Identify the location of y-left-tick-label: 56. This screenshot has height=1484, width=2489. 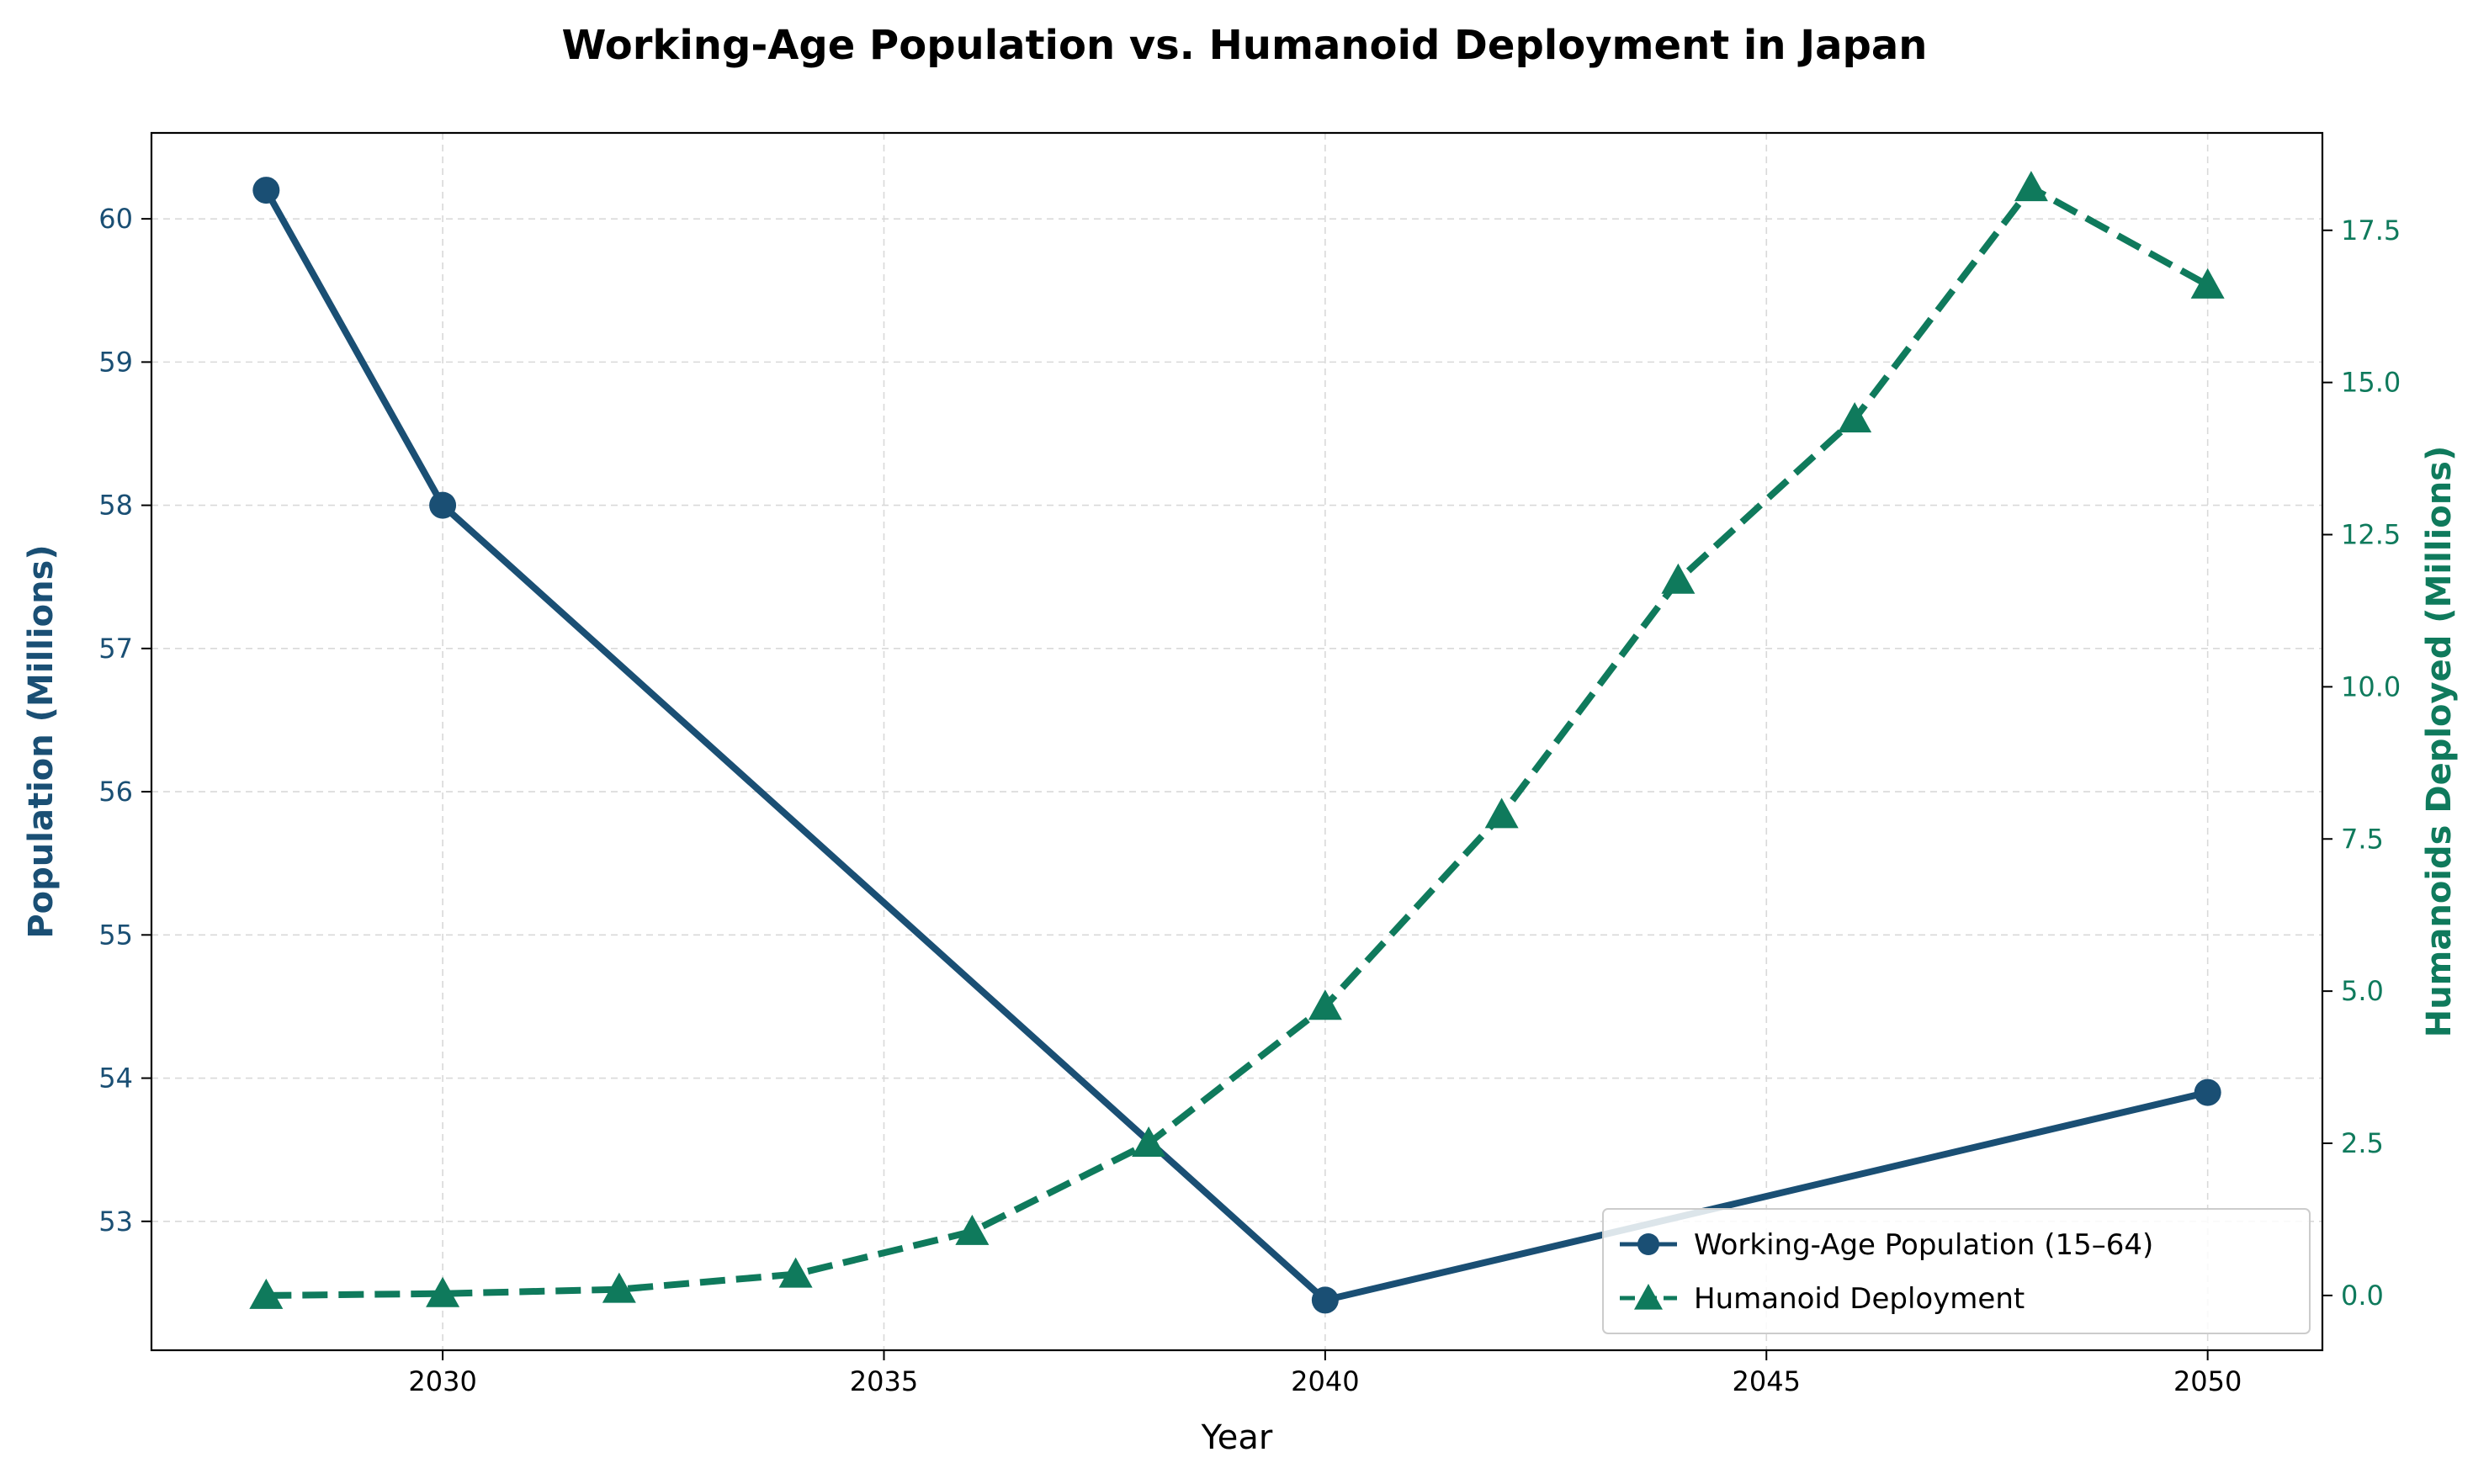
(115, 792).